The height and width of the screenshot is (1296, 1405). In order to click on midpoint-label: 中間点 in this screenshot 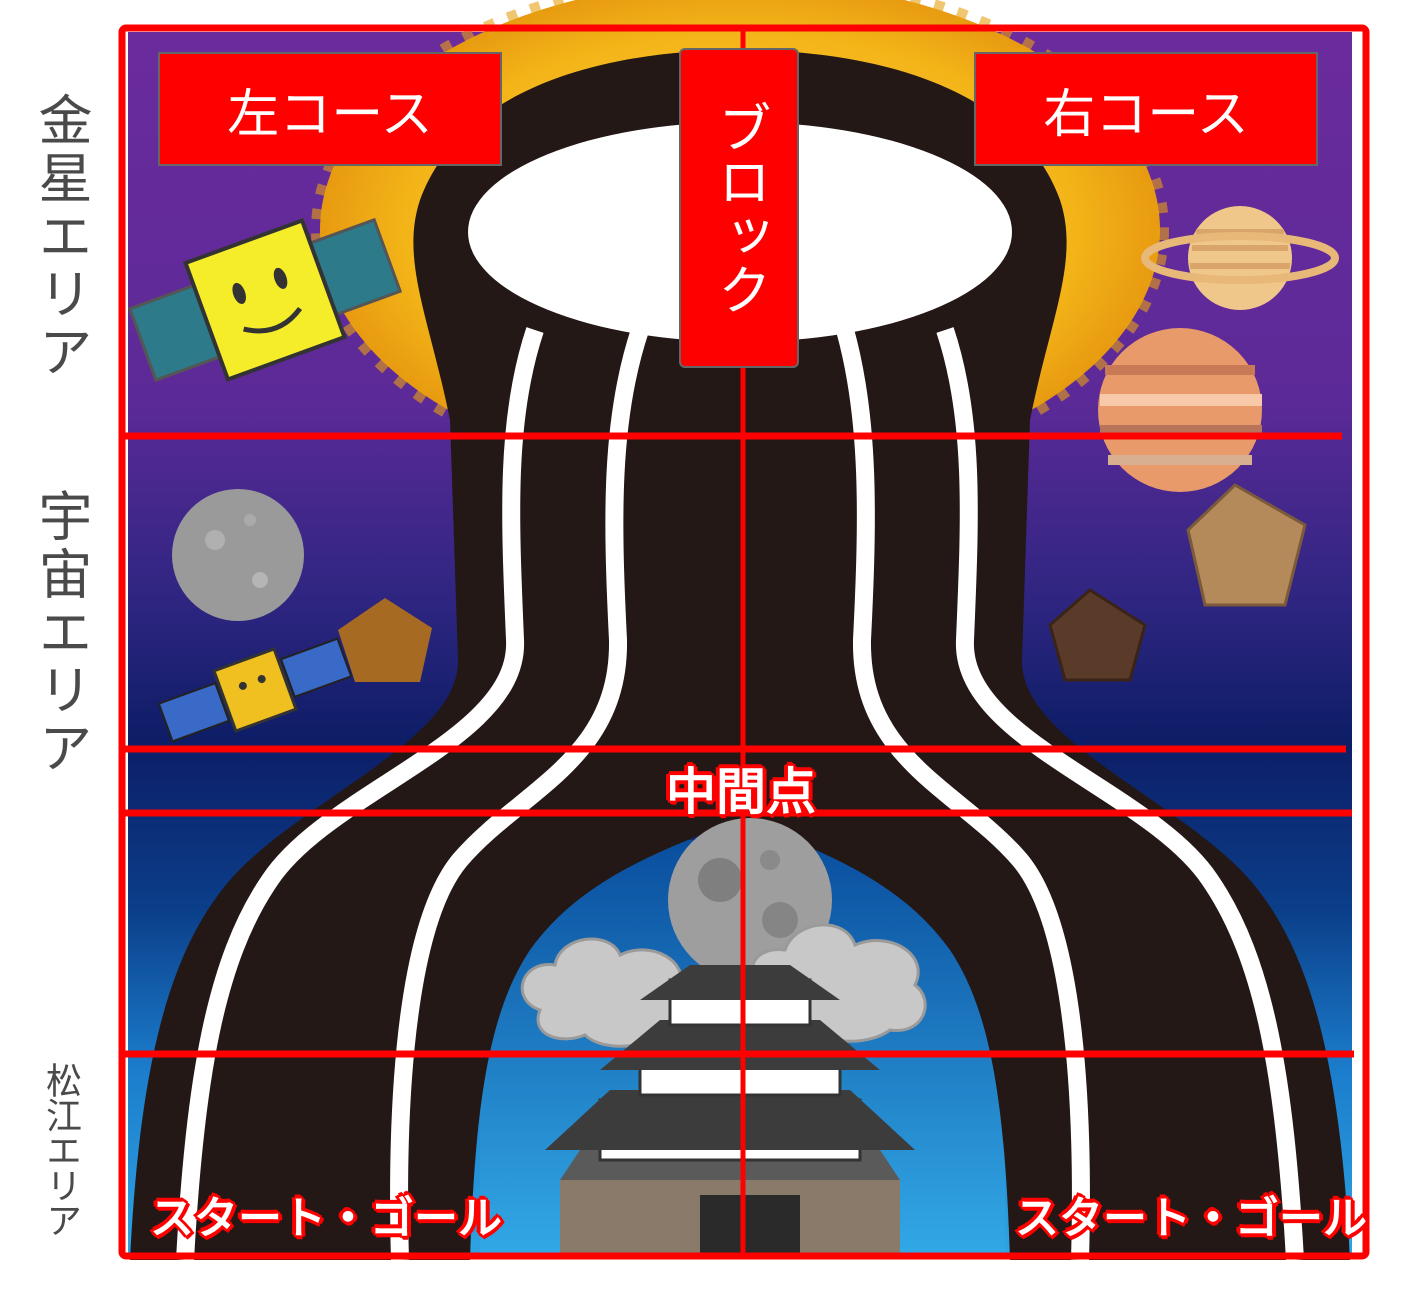, I will do `click(741, 792)`.